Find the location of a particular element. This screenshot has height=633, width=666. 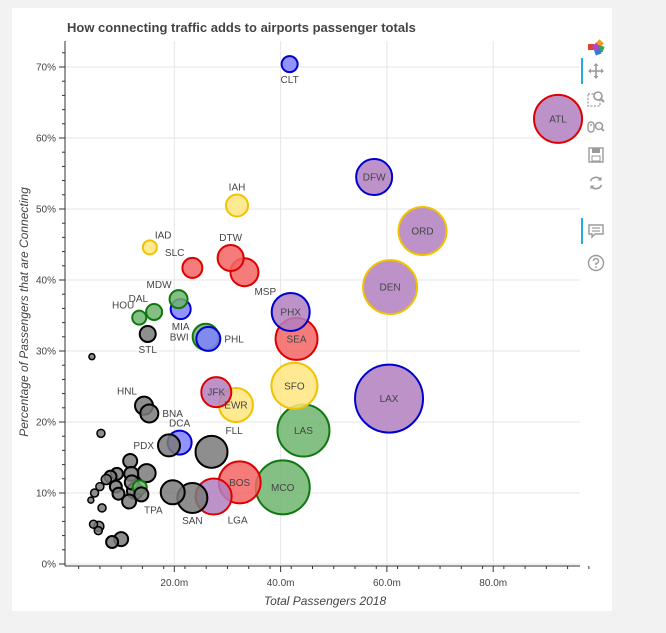

point-jfk is located at coordinates (216, 392).